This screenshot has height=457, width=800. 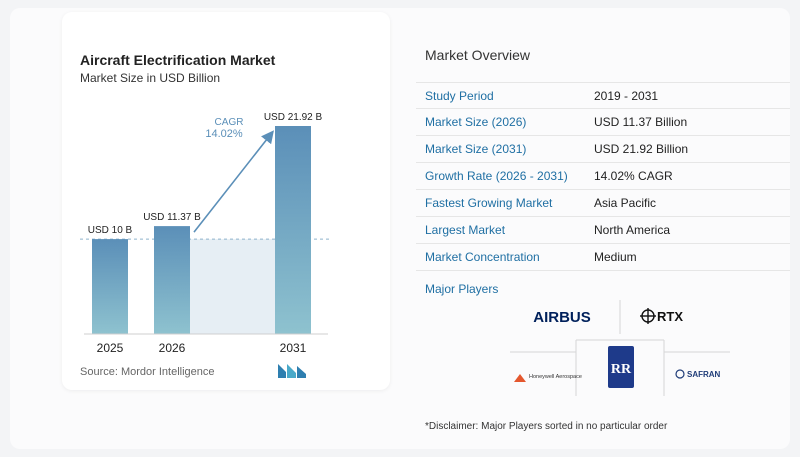 What do you see at coordinates (641, 122) in the screenshot?
I see `overview-value: USD 11.37 Billion` at bounding box center [641, 122].